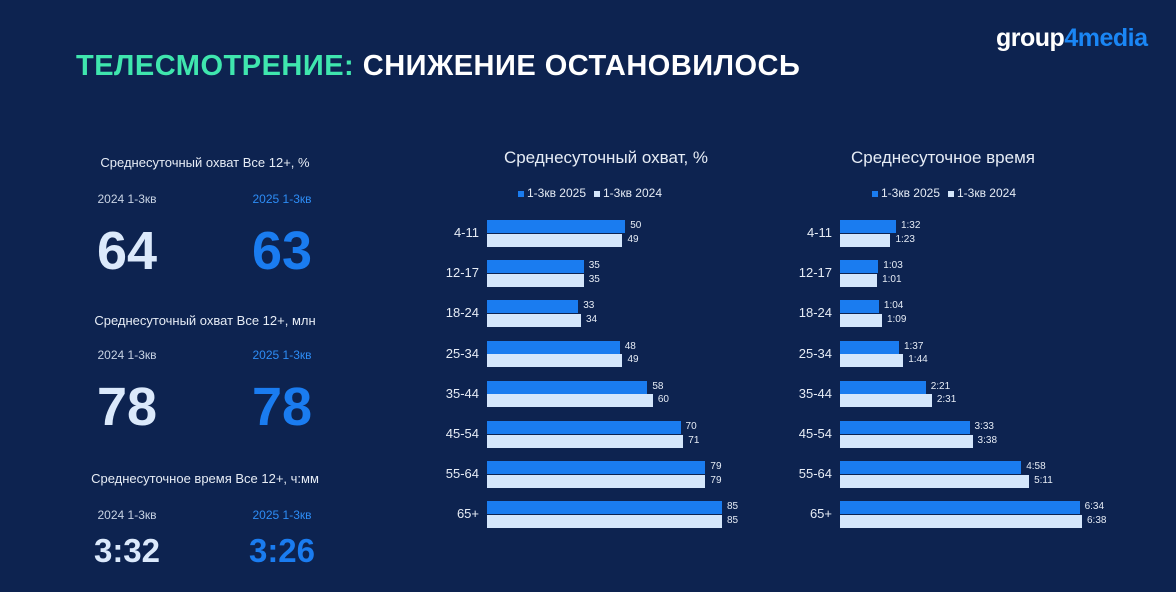  Describe the element at coordinates (127, 251) in the screenshot. I see `kpi-value-2024: 64` at that location.